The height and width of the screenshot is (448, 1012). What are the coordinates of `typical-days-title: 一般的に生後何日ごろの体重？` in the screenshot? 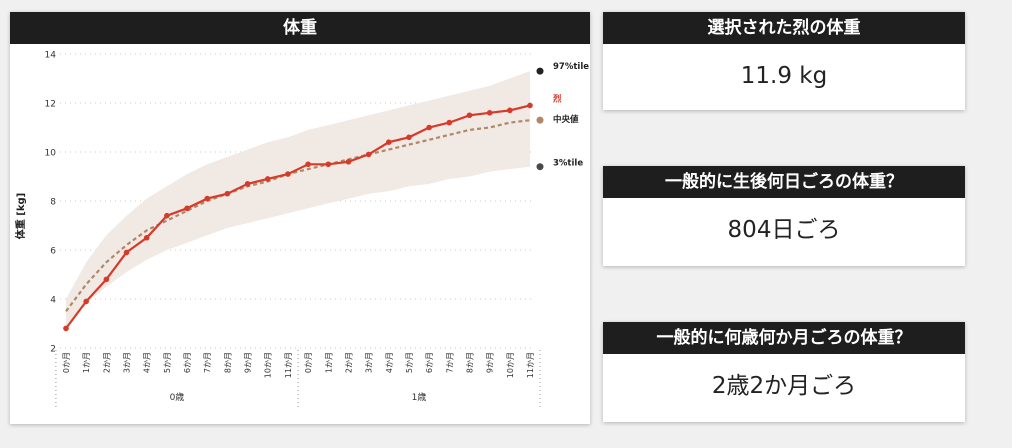 It's located at (784, 182).